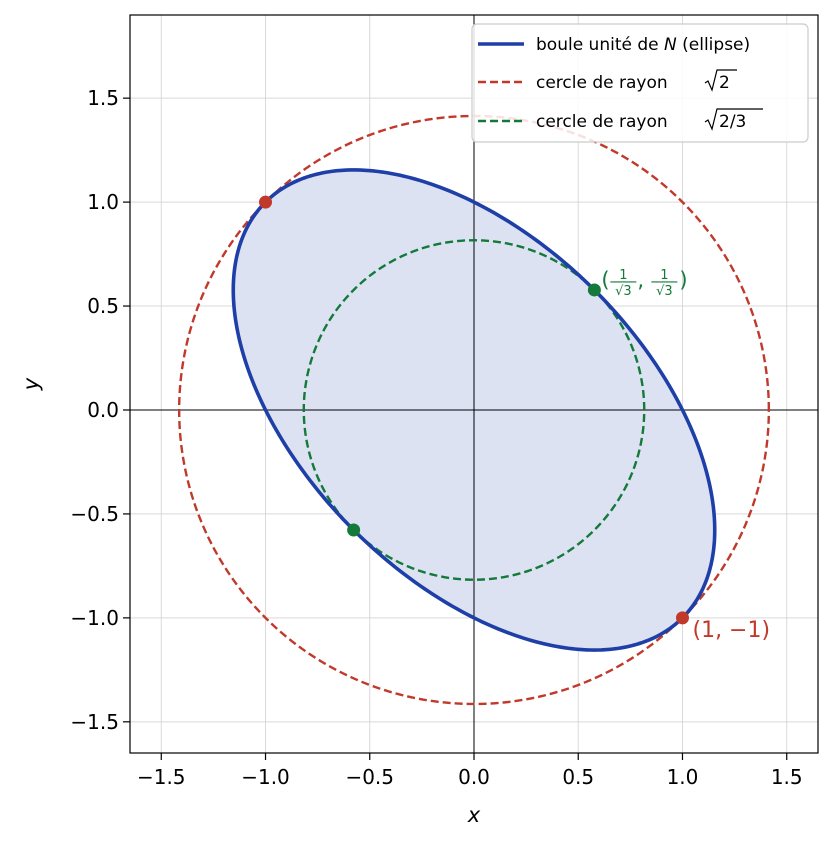 The image size is (833, 846). Describe the element at coordinates (103, 410) in the screenshot. I see `y-tick-label: 0.0` at that location.